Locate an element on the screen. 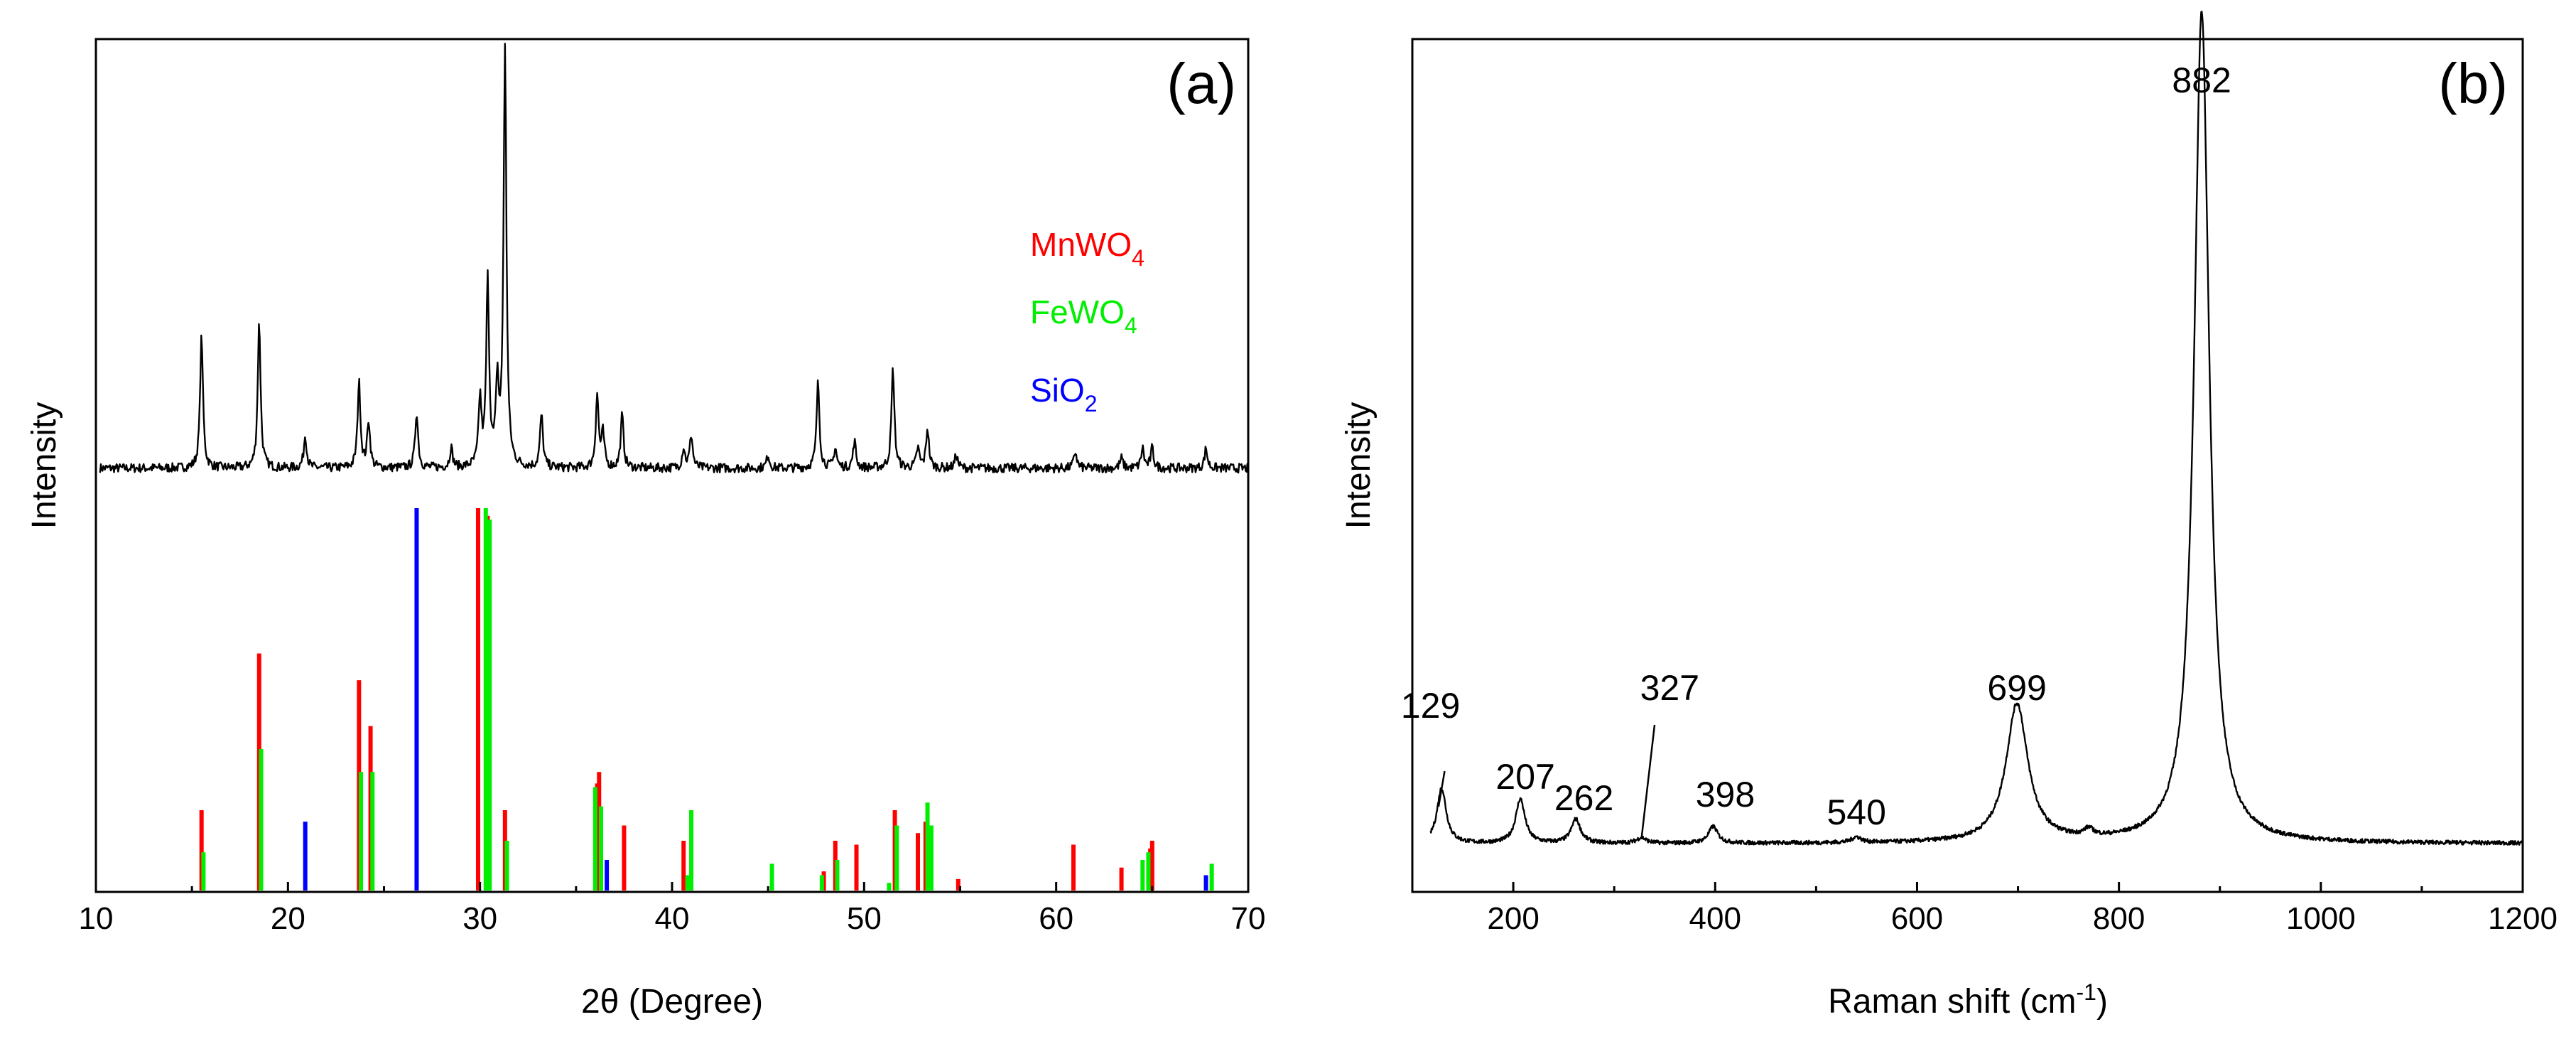 The image size is (2576, 1044). x-tick-label: 70 is located at coordinates (1248, 919).